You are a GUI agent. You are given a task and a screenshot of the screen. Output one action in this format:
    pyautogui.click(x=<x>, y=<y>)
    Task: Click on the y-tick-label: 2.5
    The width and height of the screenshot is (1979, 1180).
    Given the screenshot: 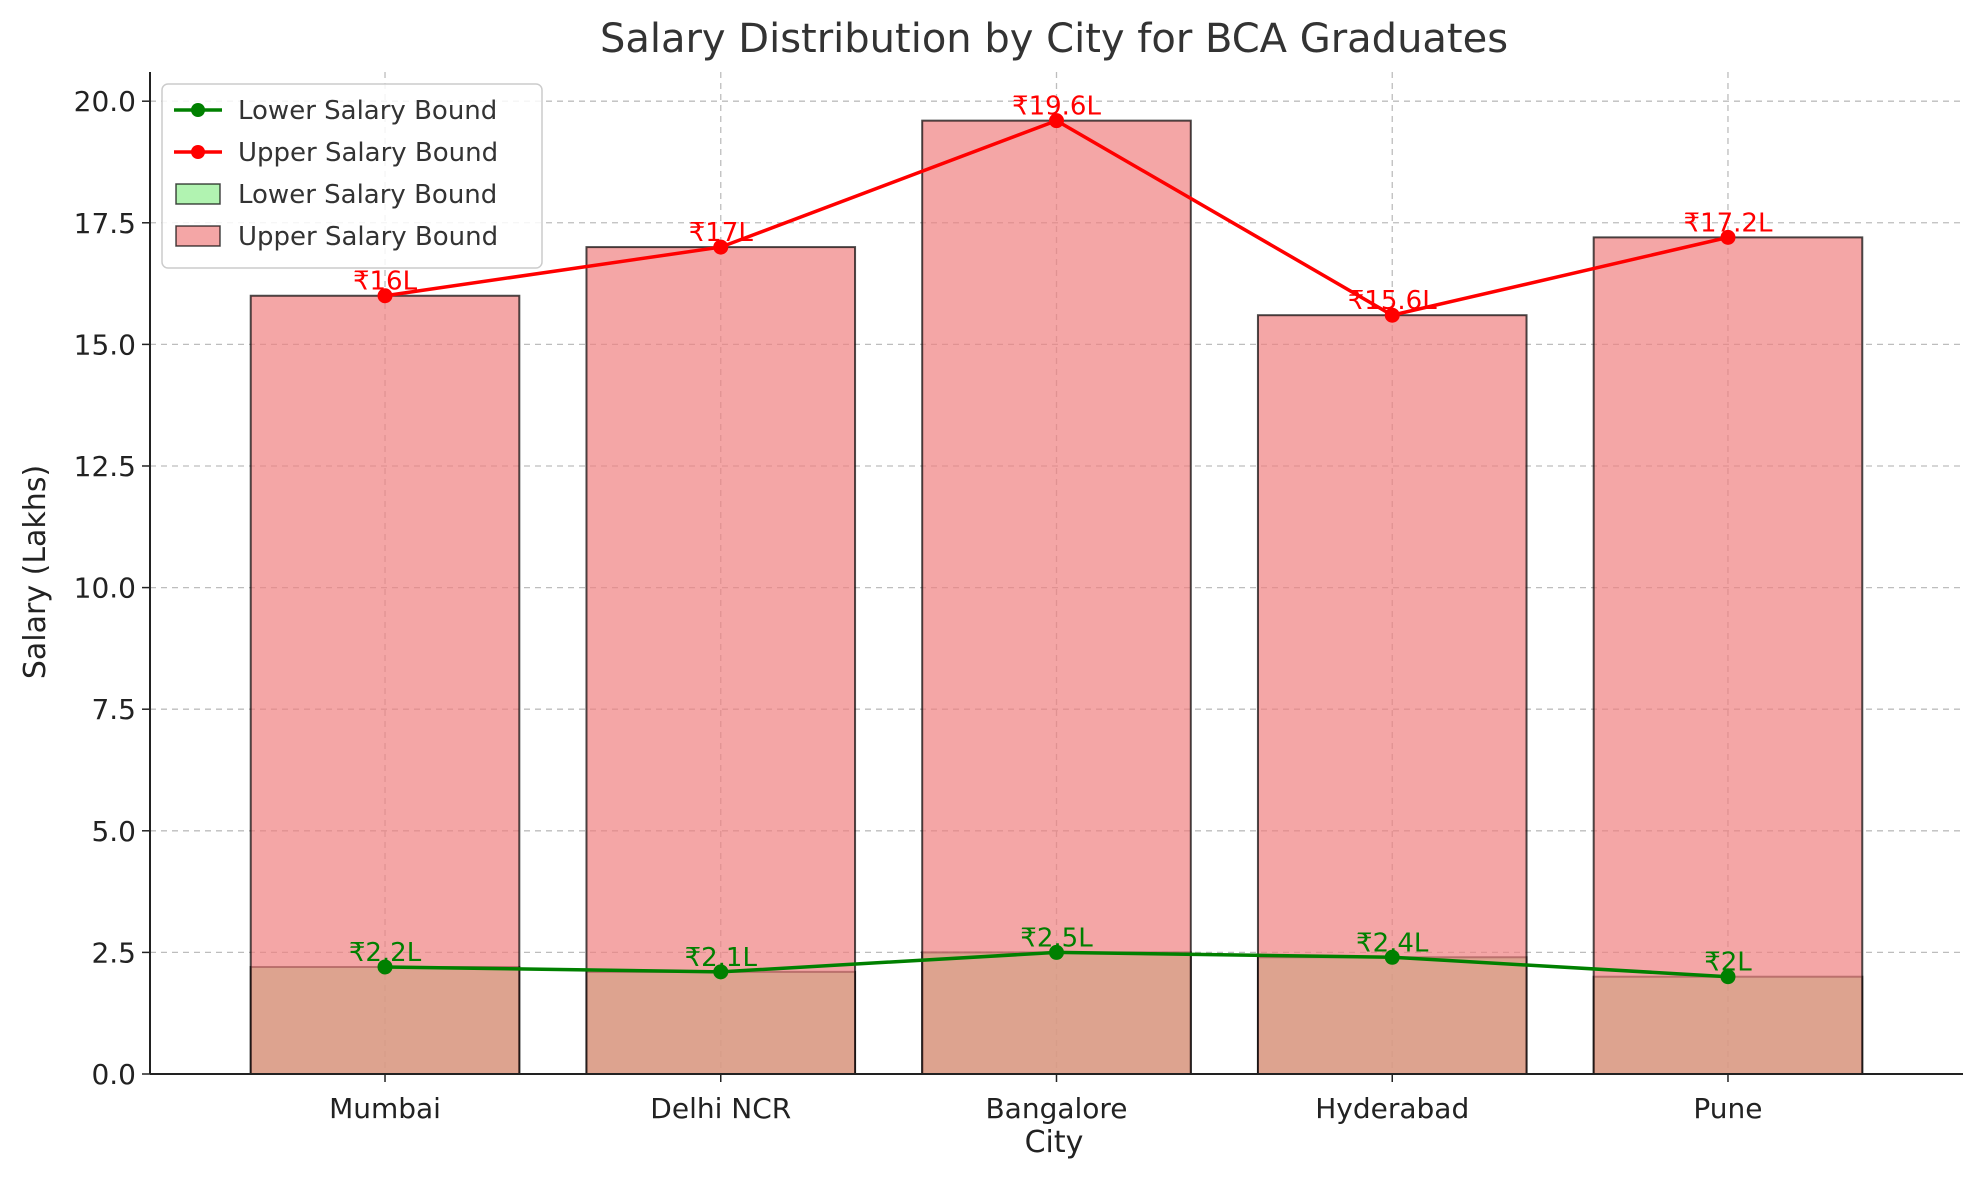 What is the action you would take?
    pyautogui.click(x=113, y=952)
    